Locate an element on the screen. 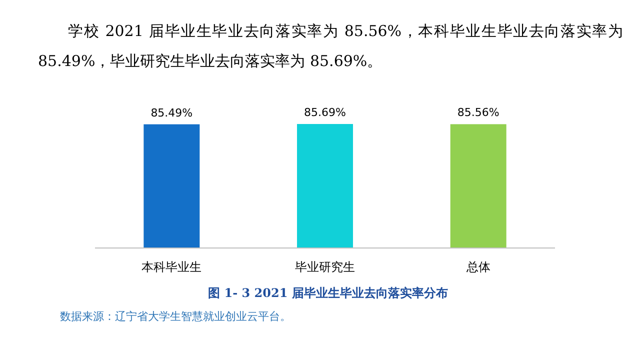  text: 学校 2021 届毕业生毕业去向落实率为 85.56%，本科毕业生毕业去向落实率为 85.49%，毕业研究生毕业去向落实率为 85.69%。 is located at coordinates (330, 46).